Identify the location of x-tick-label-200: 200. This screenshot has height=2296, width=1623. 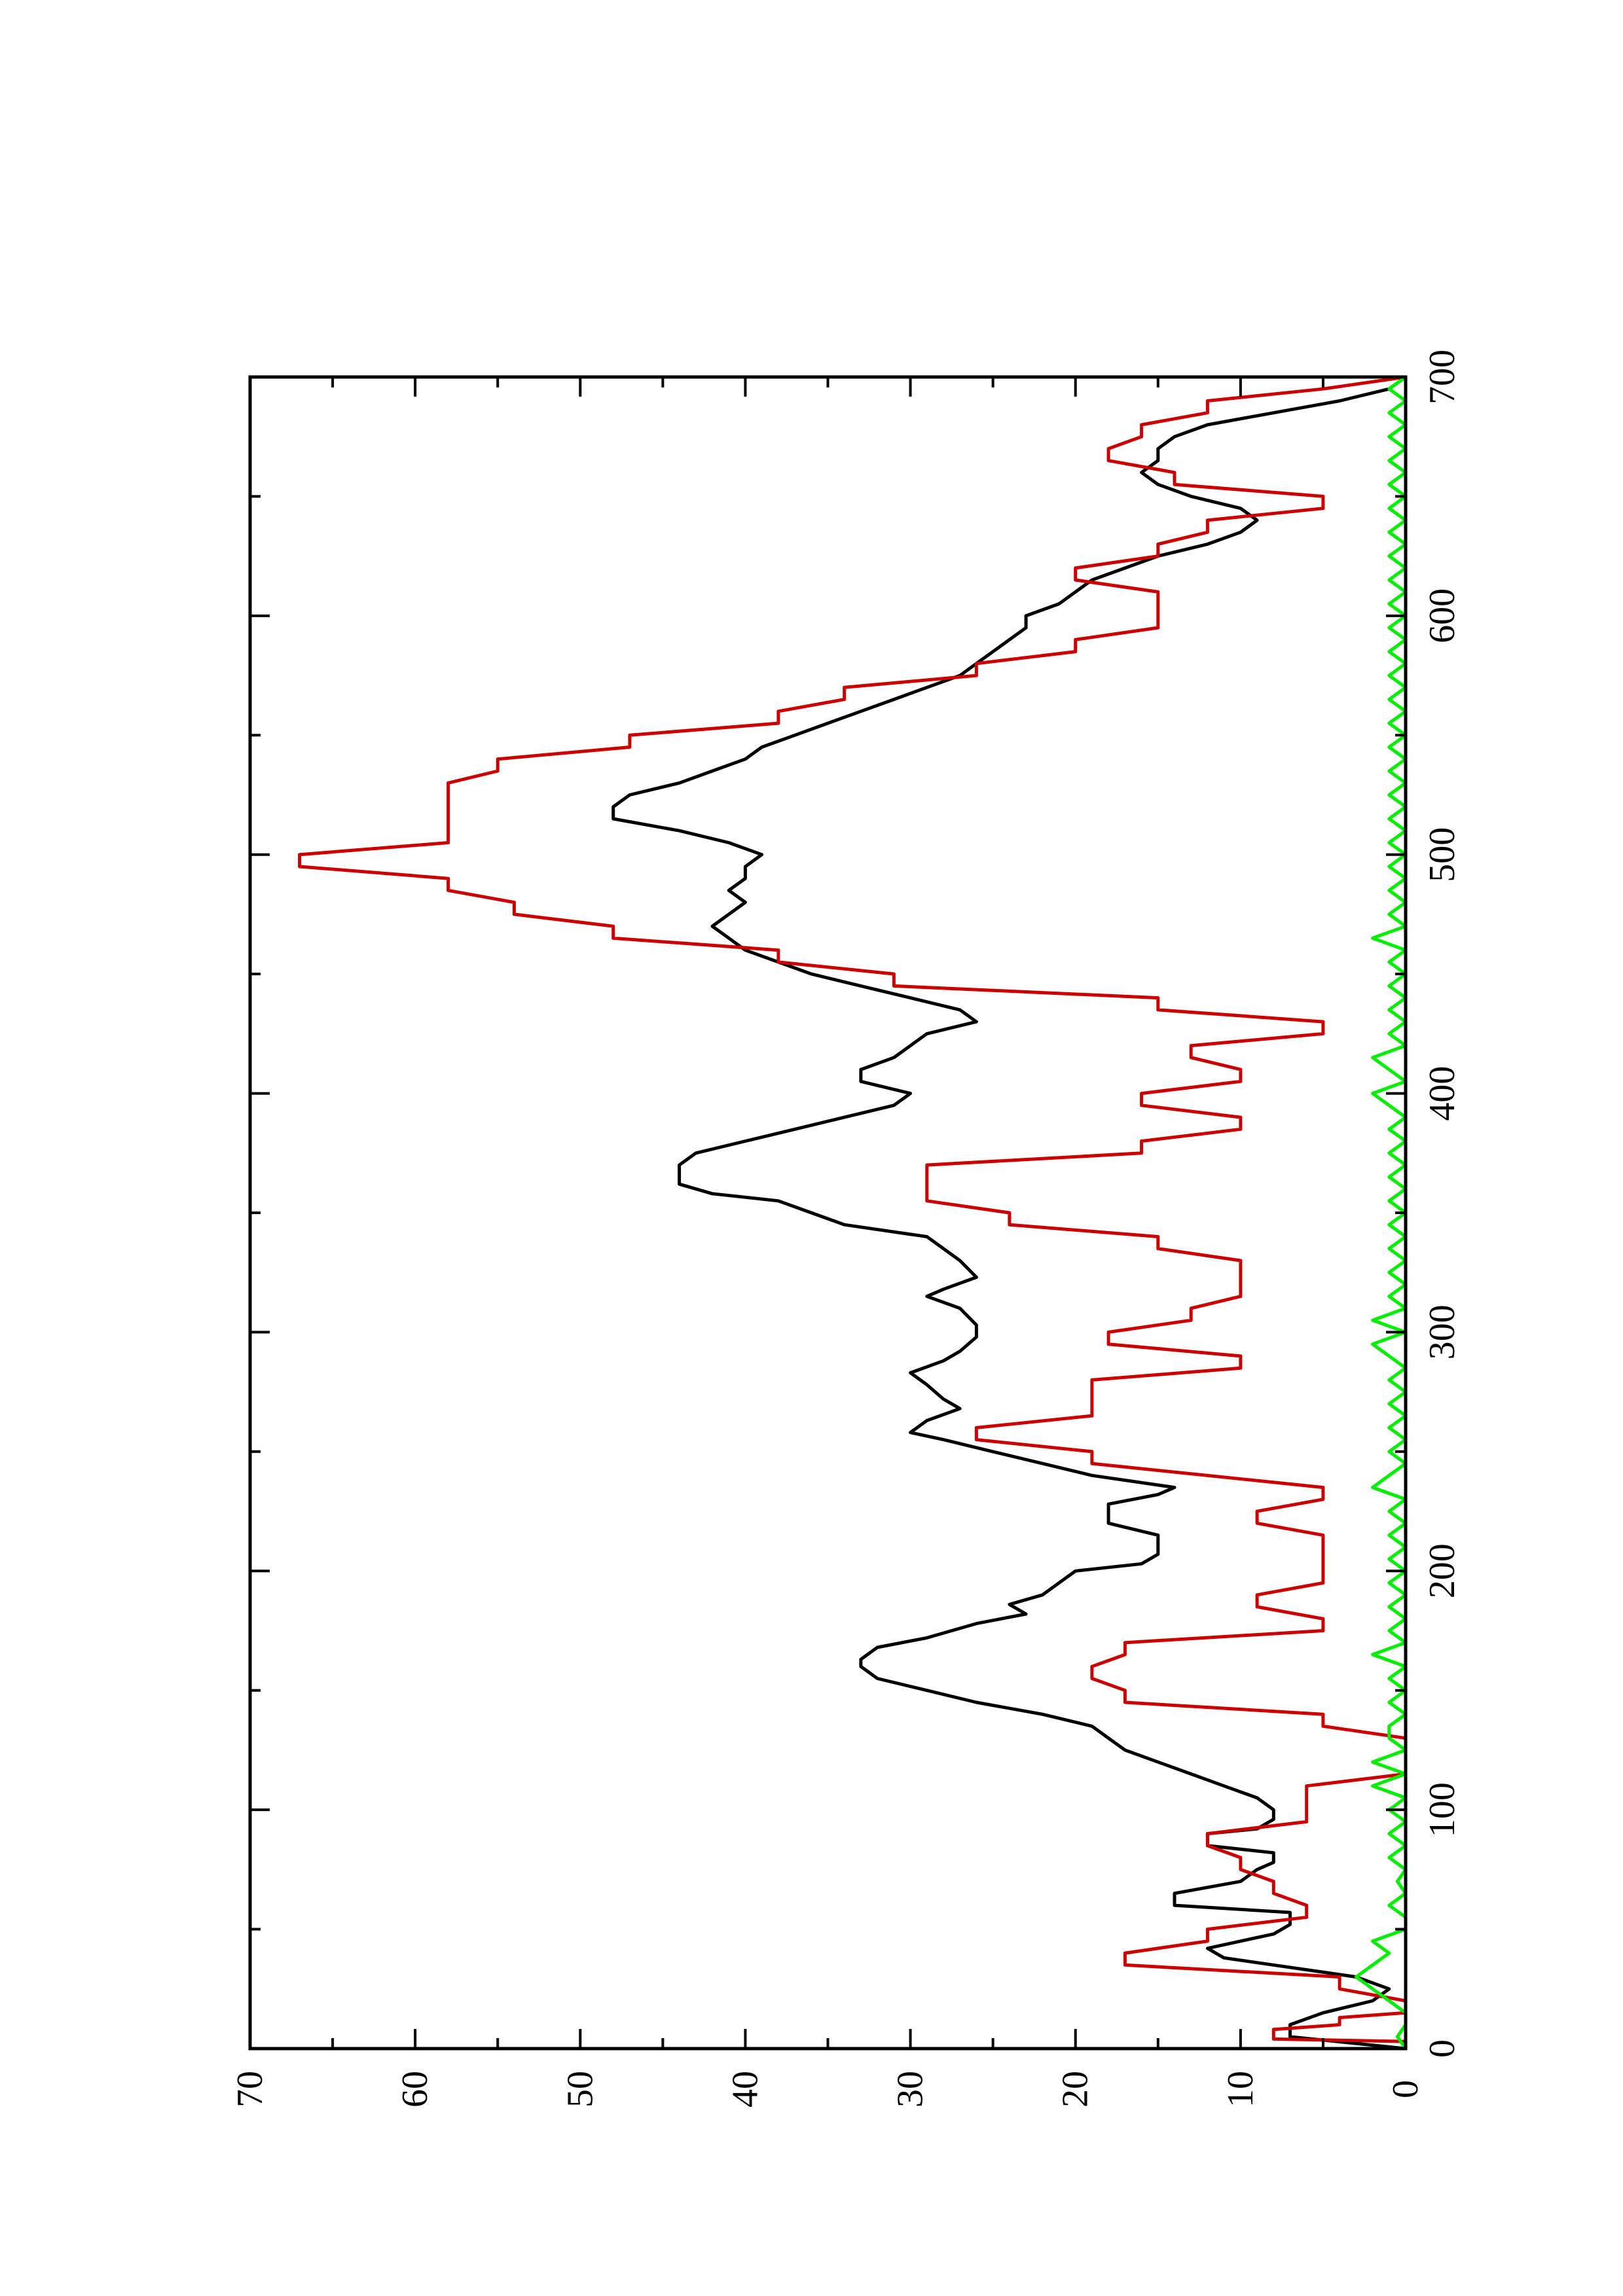
(1442, 1570).